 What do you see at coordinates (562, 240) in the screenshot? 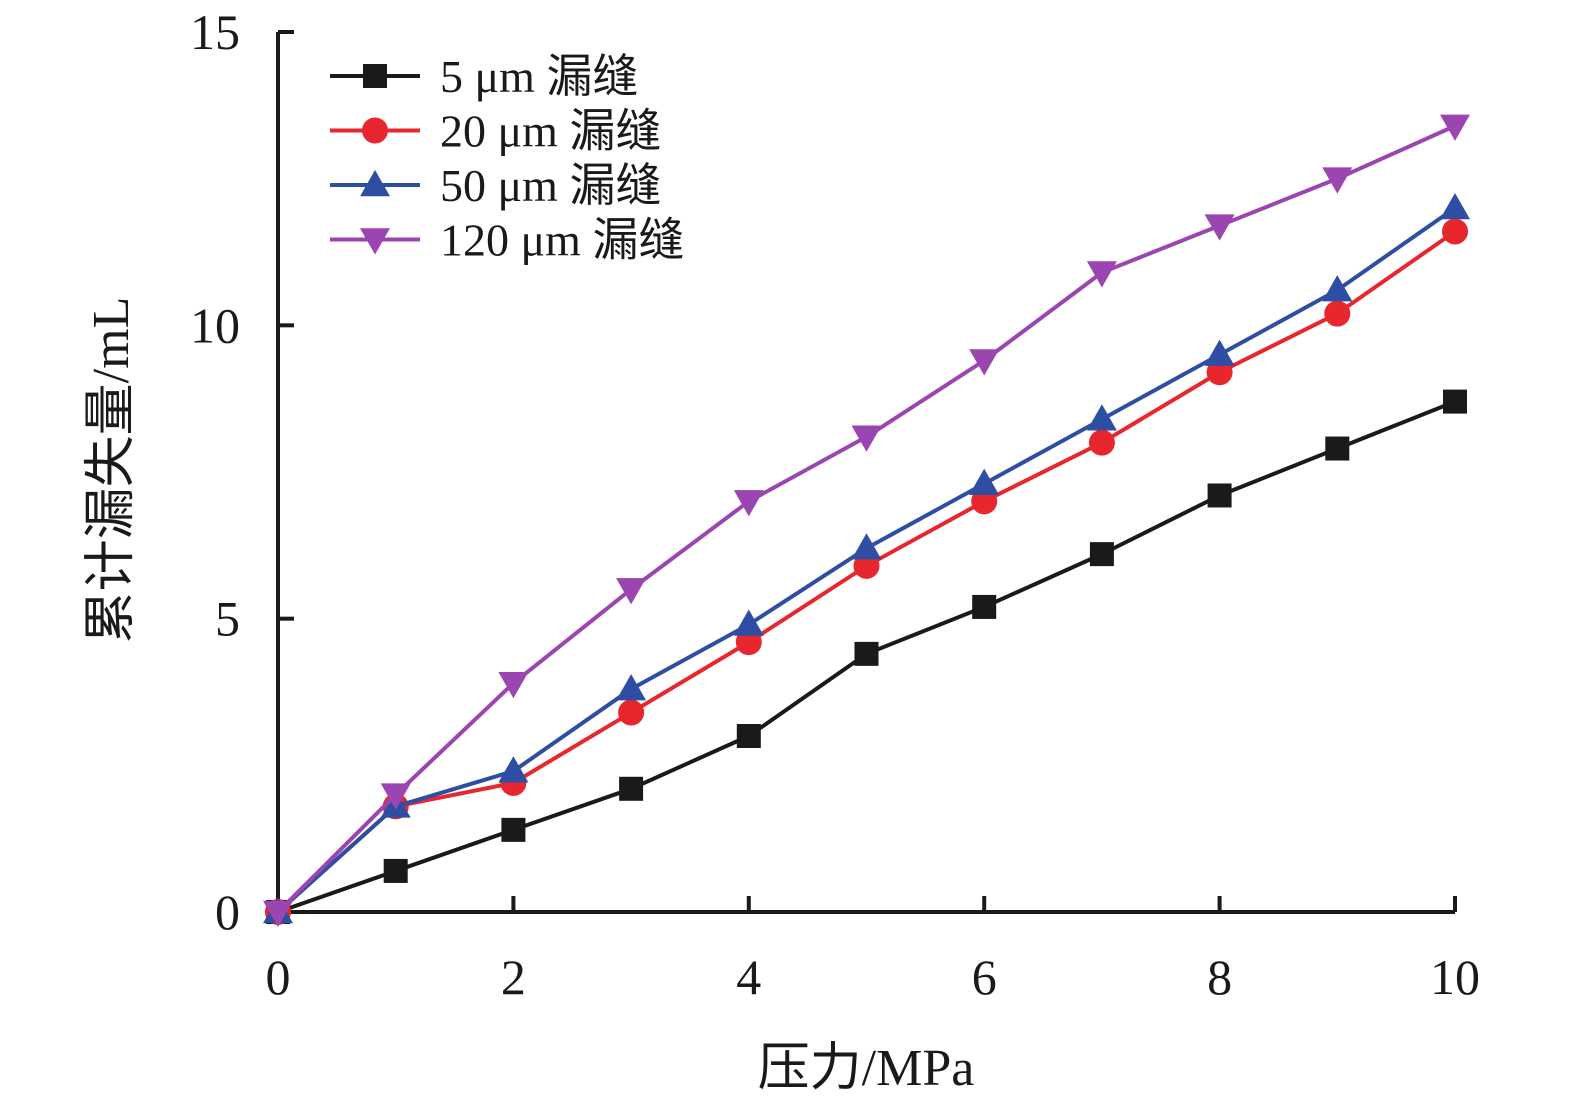
I see `legend-label: 120 μm 漏缝` at bounding box center [562, 240].